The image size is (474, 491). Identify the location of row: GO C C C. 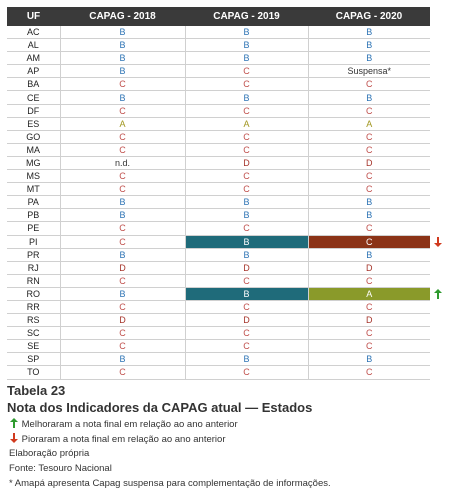
(218, 137).